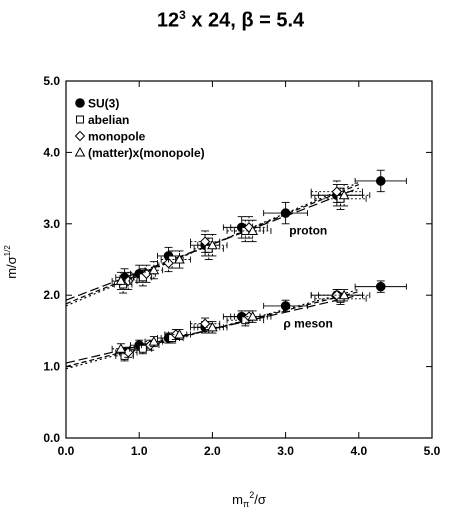 The image size is (461, 513). Describe the element at coordinates (51, 152) in the screenshot. I see `y-tick-label: 4.0` at that location.